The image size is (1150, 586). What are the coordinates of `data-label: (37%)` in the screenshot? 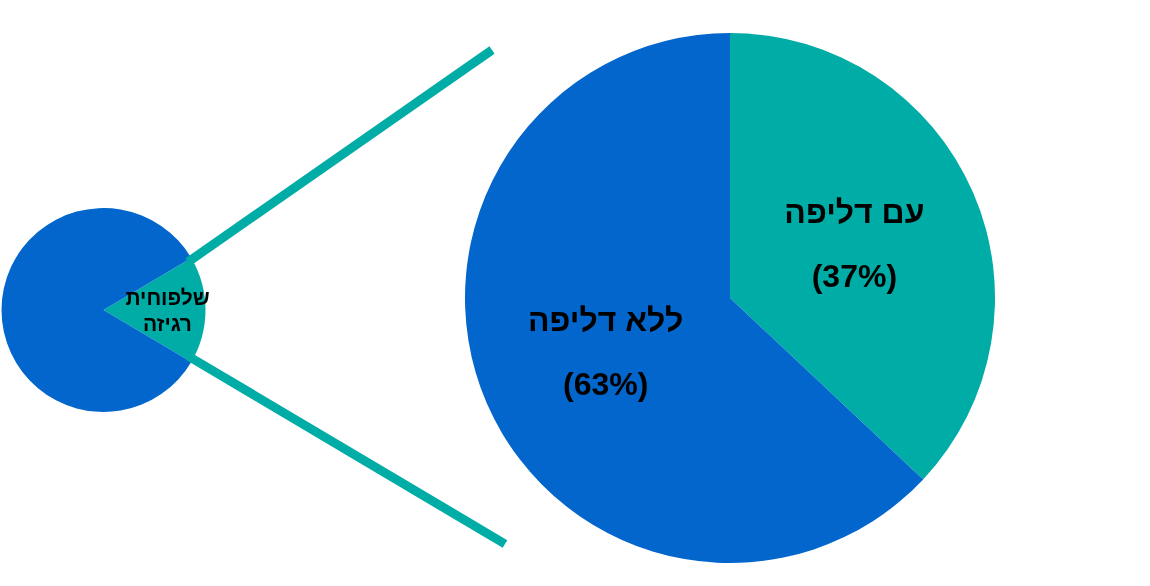 It's located at (854, 276).